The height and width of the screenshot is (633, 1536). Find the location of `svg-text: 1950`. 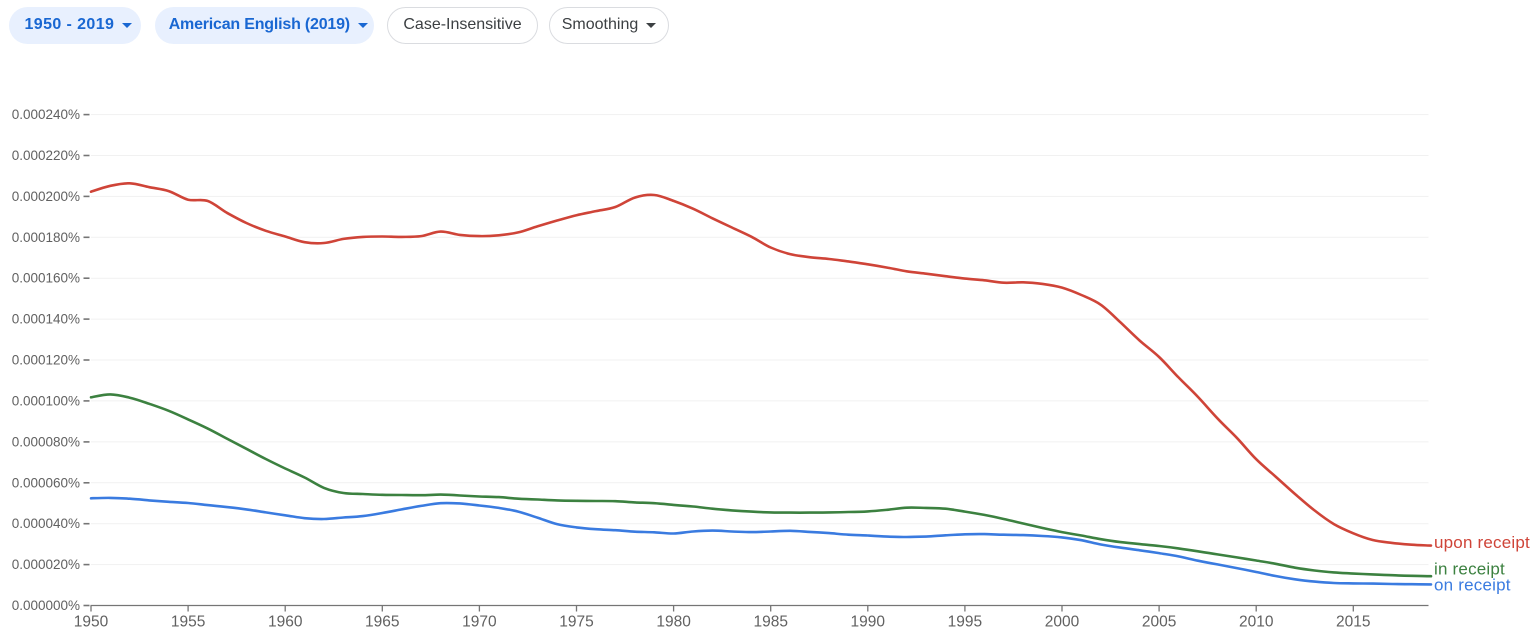

svg-text: 1950 is located at coordinates (91, 622).